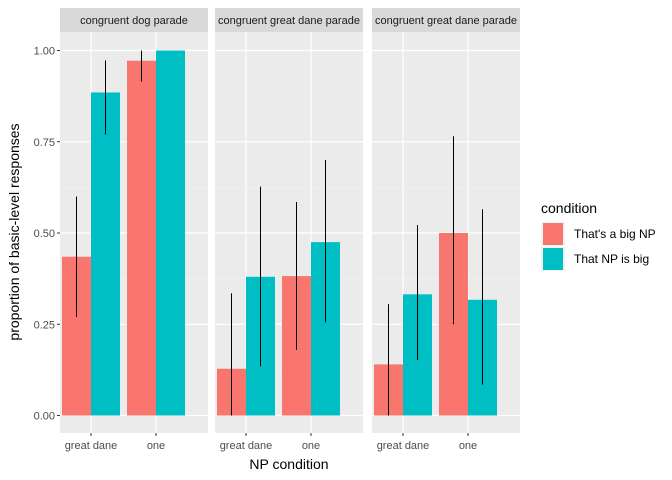 This screenshot has width=672, height=480. Describe the element at coordinates (44, 52) in the screenshot. I see `y-tick-label: 1.00` at that location.